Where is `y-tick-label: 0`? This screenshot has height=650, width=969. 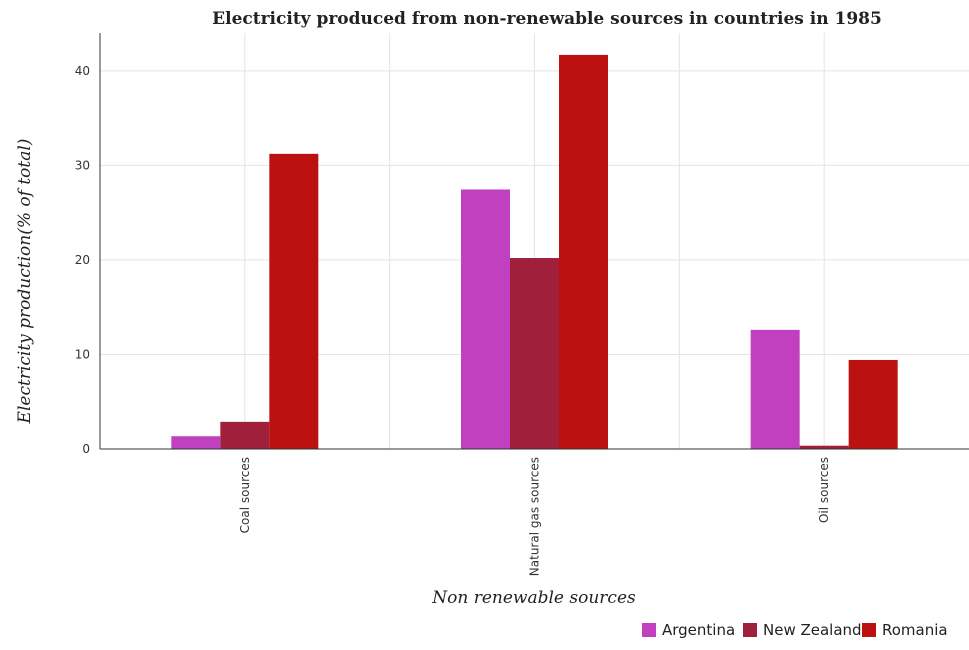
y-tick-label: 0 is located at coordinates (86, 449).